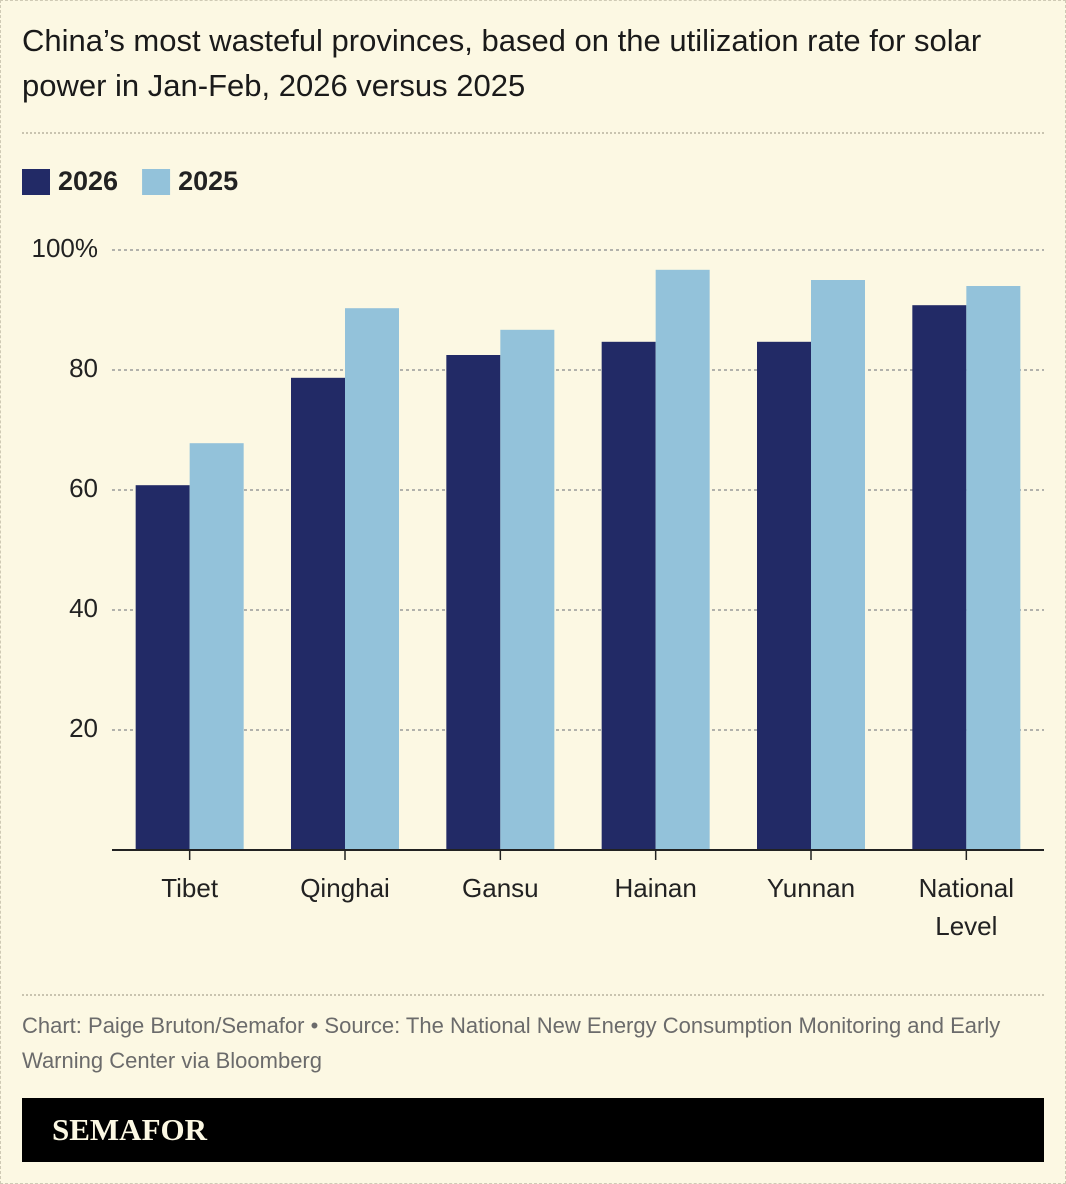  Describe the element at coordinates (655, 888) in the screenshot. I see `x-tick-label: Hainan` at that location.